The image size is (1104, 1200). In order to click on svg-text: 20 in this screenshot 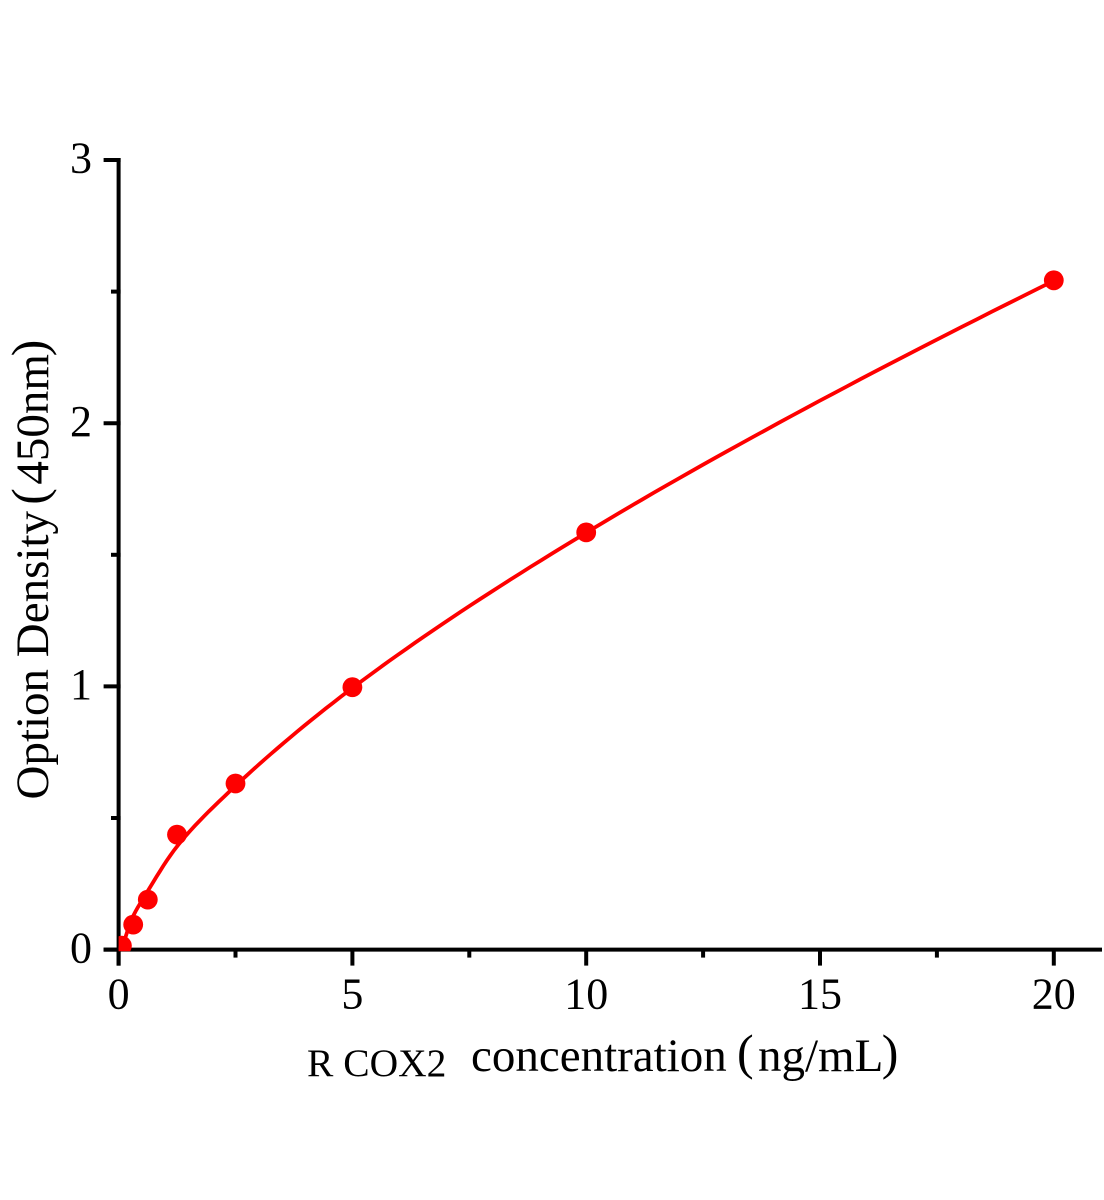, I will do `click(1054, 994)`.